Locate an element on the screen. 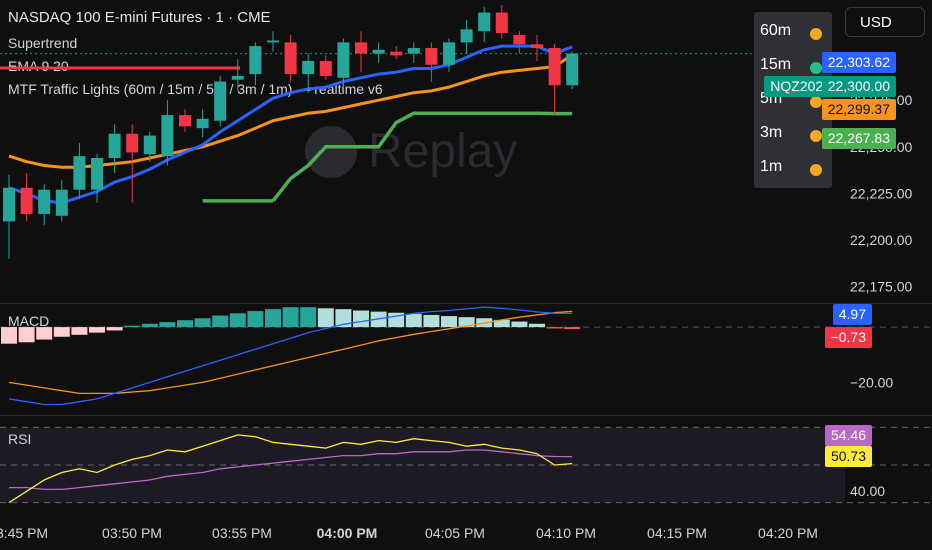 Image resolution: width=932 pixels, height=550 pixels. traffic-light-row-3m: 3m is located at coordinates (793, 134).